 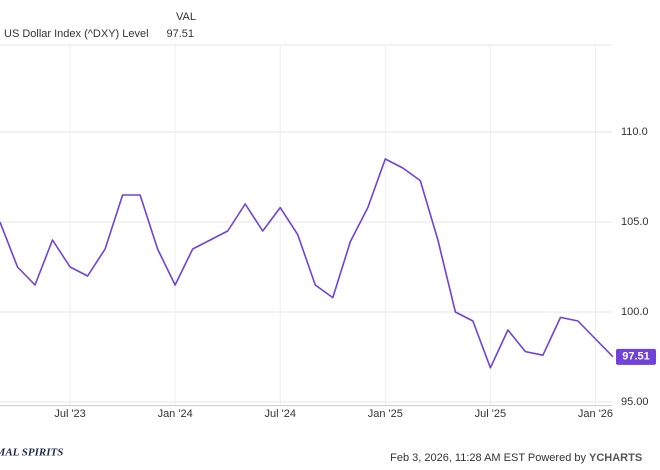 I want to click on x-tick-label: Jul '25, so click(x=490, y=414).